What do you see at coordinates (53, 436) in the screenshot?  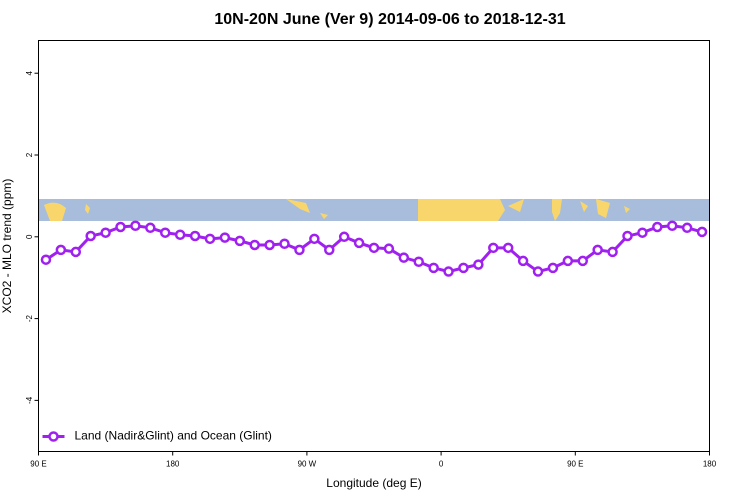 I see `legend-marker` at bounding box center [53, 436].